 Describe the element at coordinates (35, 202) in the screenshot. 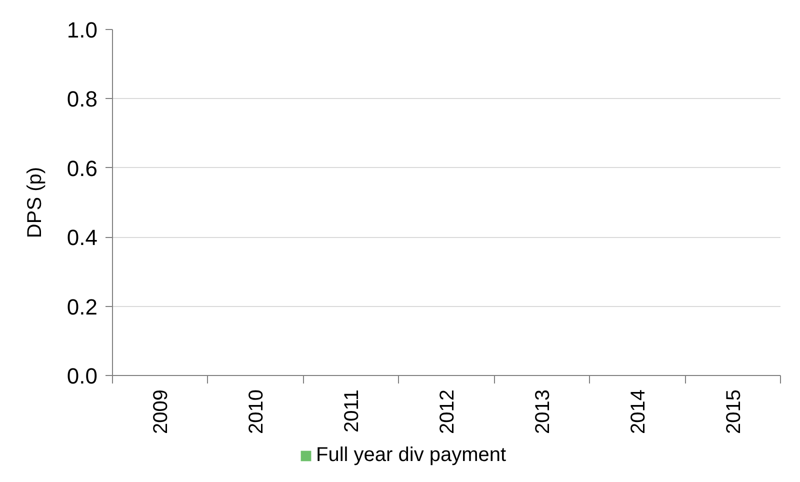

I see `y-axis-title: DPS (p)` at that location.